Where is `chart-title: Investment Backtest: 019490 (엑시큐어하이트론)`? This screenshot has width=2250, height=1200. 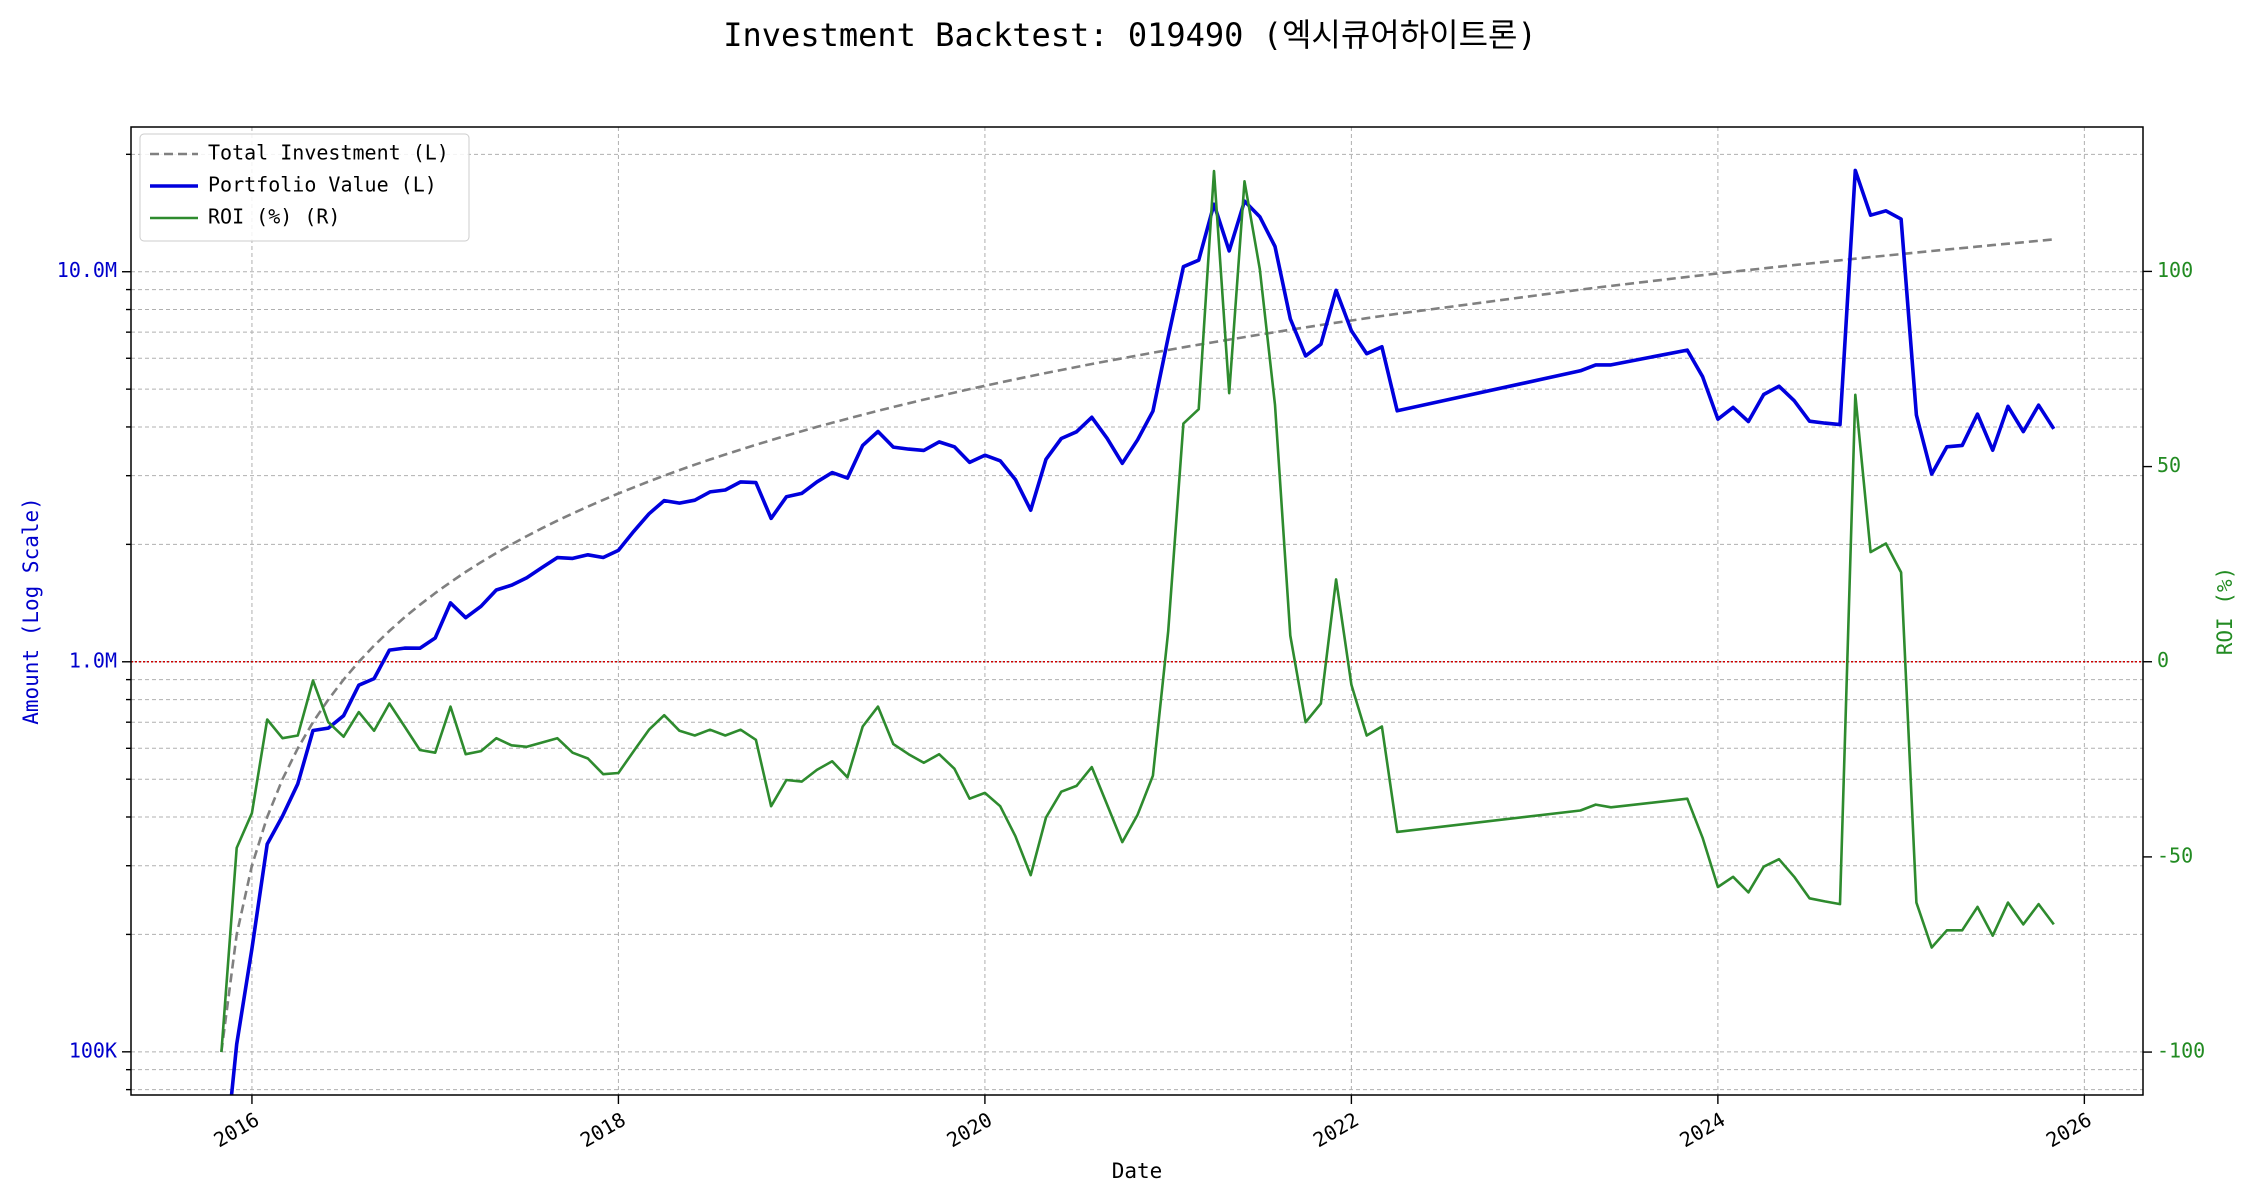
chart-title: Investment Backtest: 019490 (엑시큐어하이트론) is located at coordinates (1130, 35).